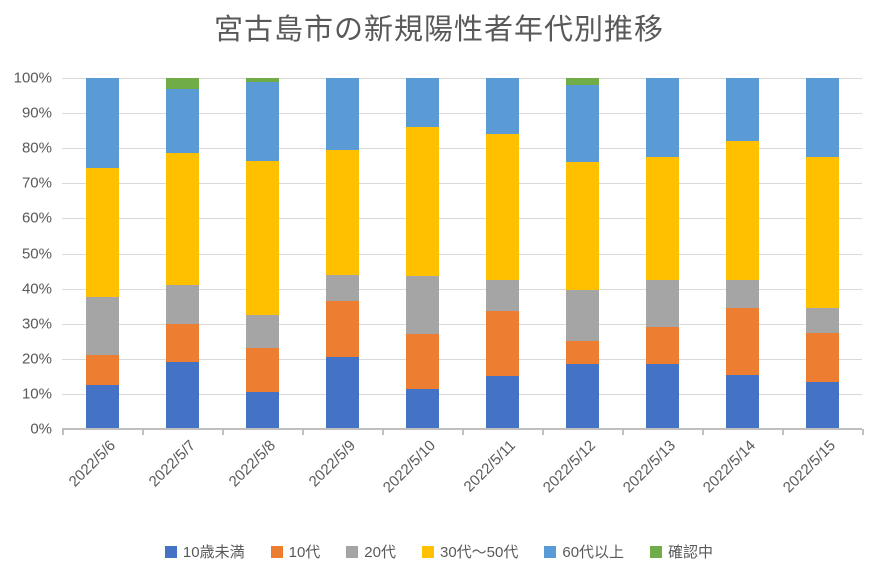 This screenshot has height=581, width=878. I want to click on y-axis-tick-label: 10%, so click(36, 394).